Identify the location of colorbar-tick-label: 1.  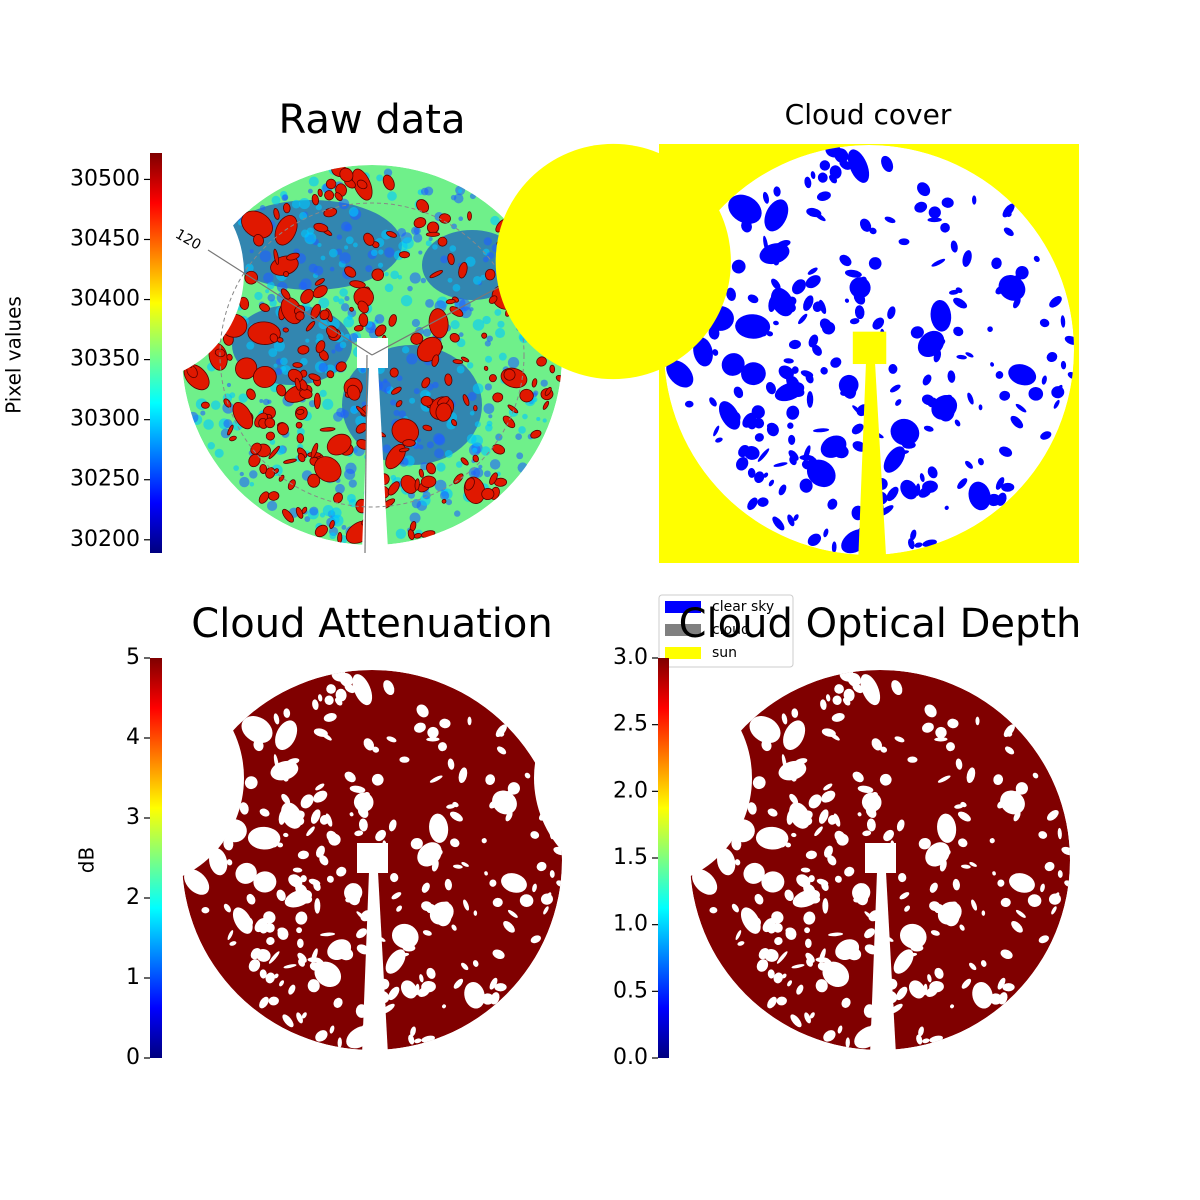
(133, 977).